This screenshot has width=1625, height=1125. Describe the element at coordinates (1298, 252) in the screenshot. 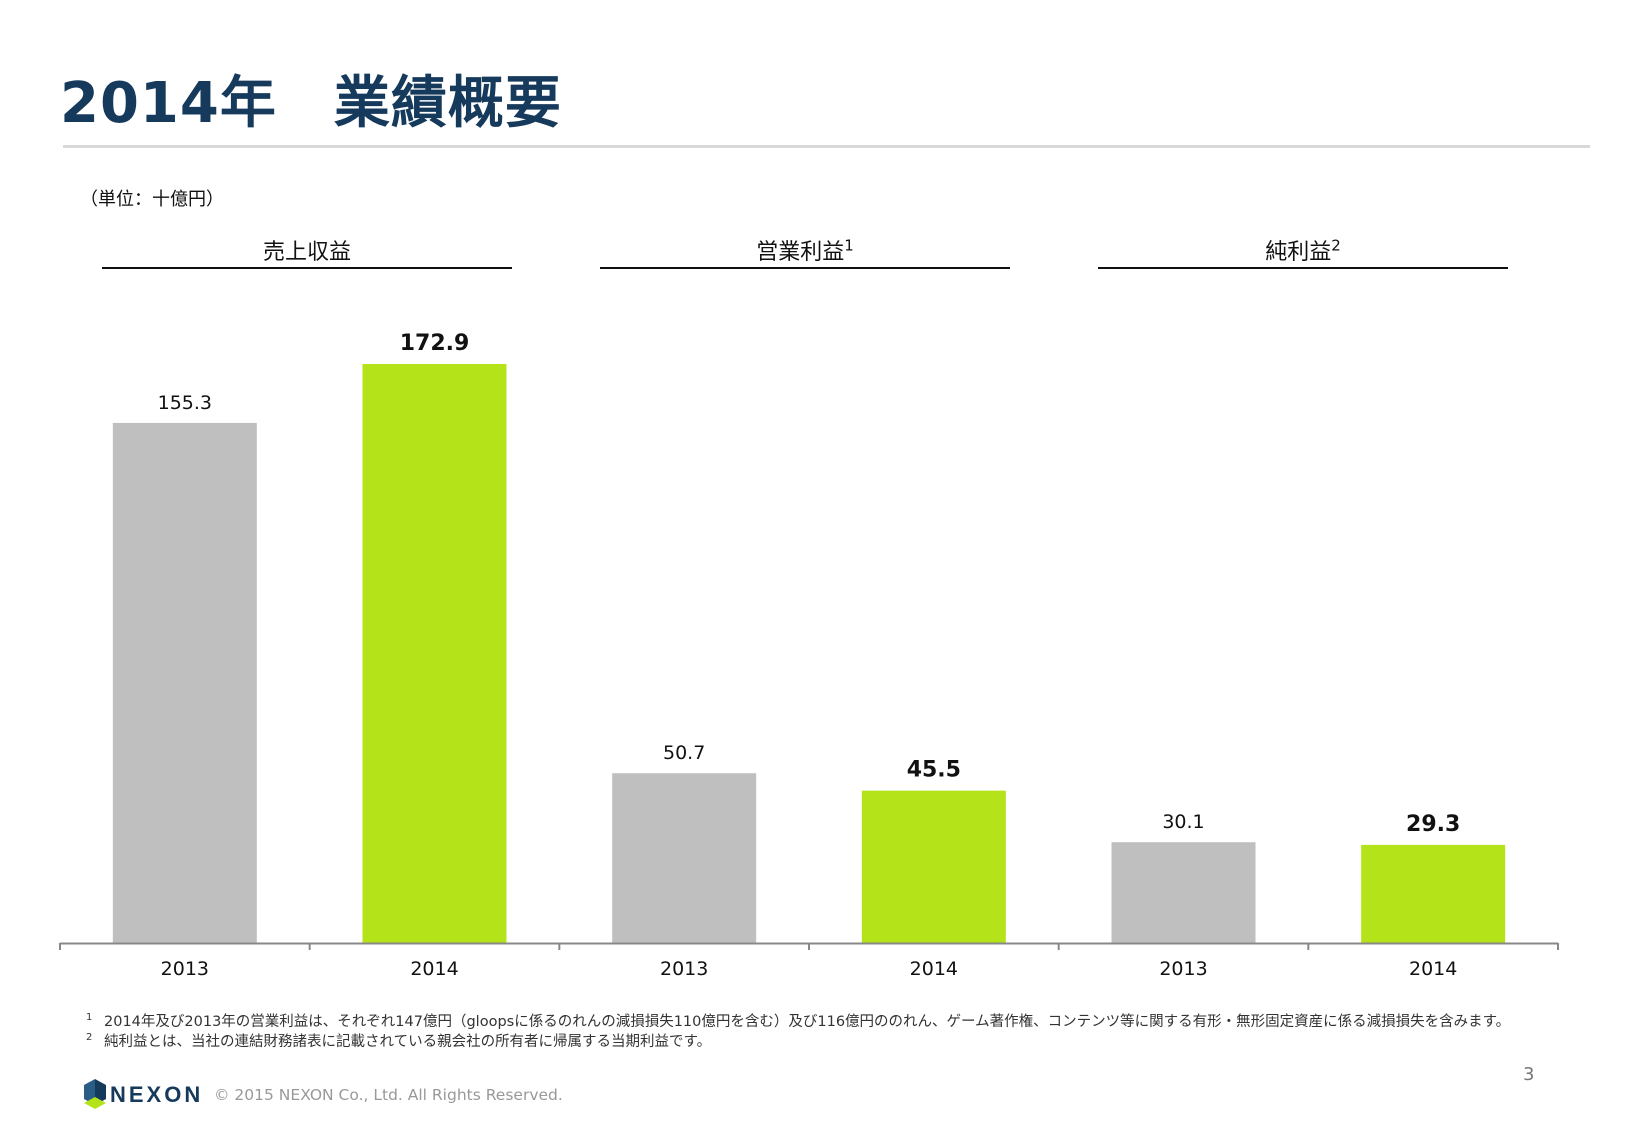

I see `group-label-net-income: 純利益` at that location.